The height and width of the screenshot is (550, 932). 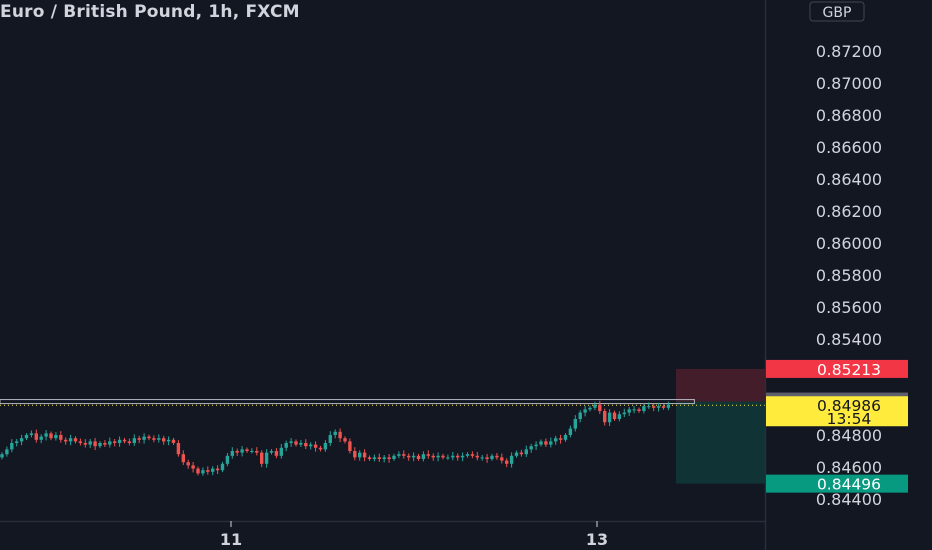 What do you see at coordinates (231, 539) in the screenshot?
I see `x-tick-label: 11` at bounding box center [231, 539].